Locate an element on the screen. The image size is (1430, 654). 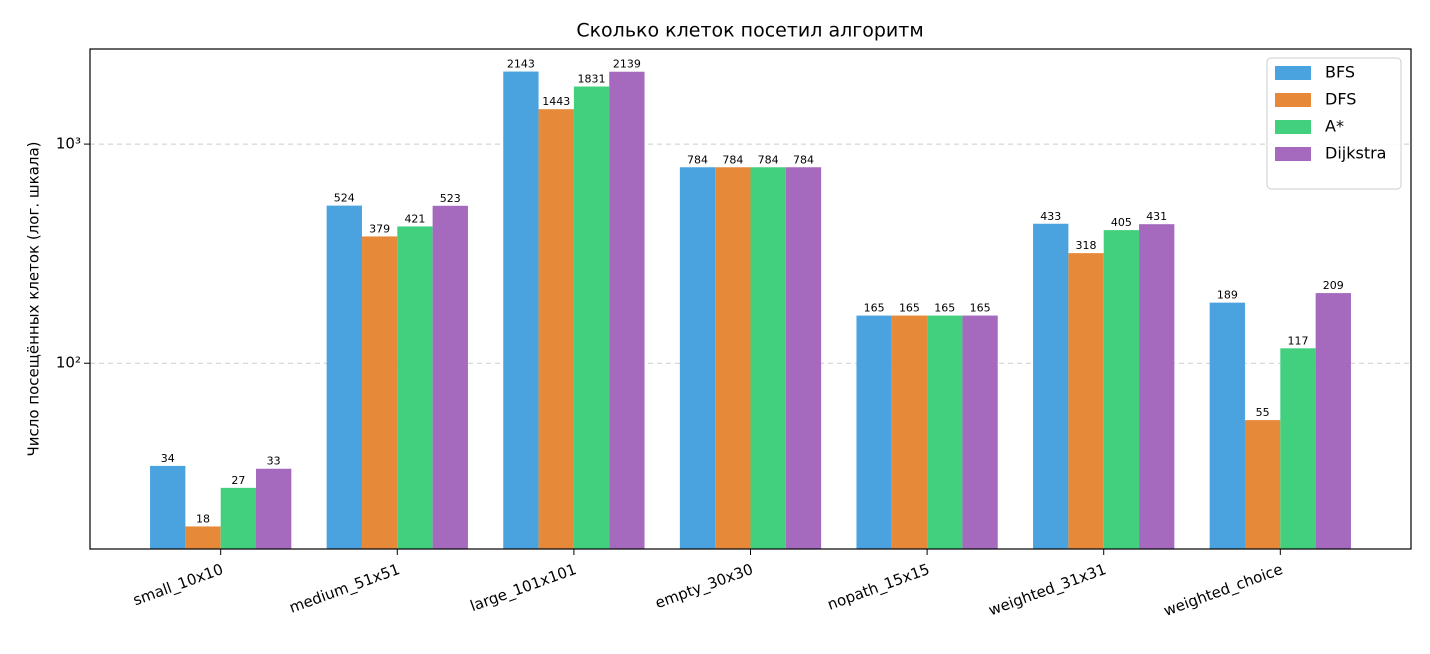
value-label: 1443 is located at coordinates (556, 101).